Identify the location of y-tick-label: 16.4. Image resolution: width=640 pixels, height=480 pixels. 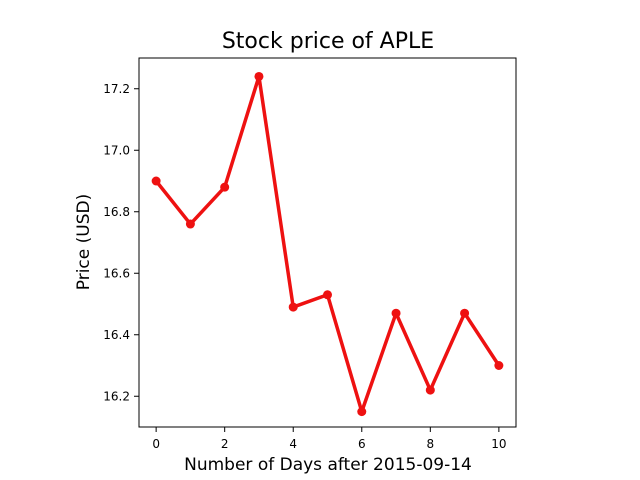
(116, 335).